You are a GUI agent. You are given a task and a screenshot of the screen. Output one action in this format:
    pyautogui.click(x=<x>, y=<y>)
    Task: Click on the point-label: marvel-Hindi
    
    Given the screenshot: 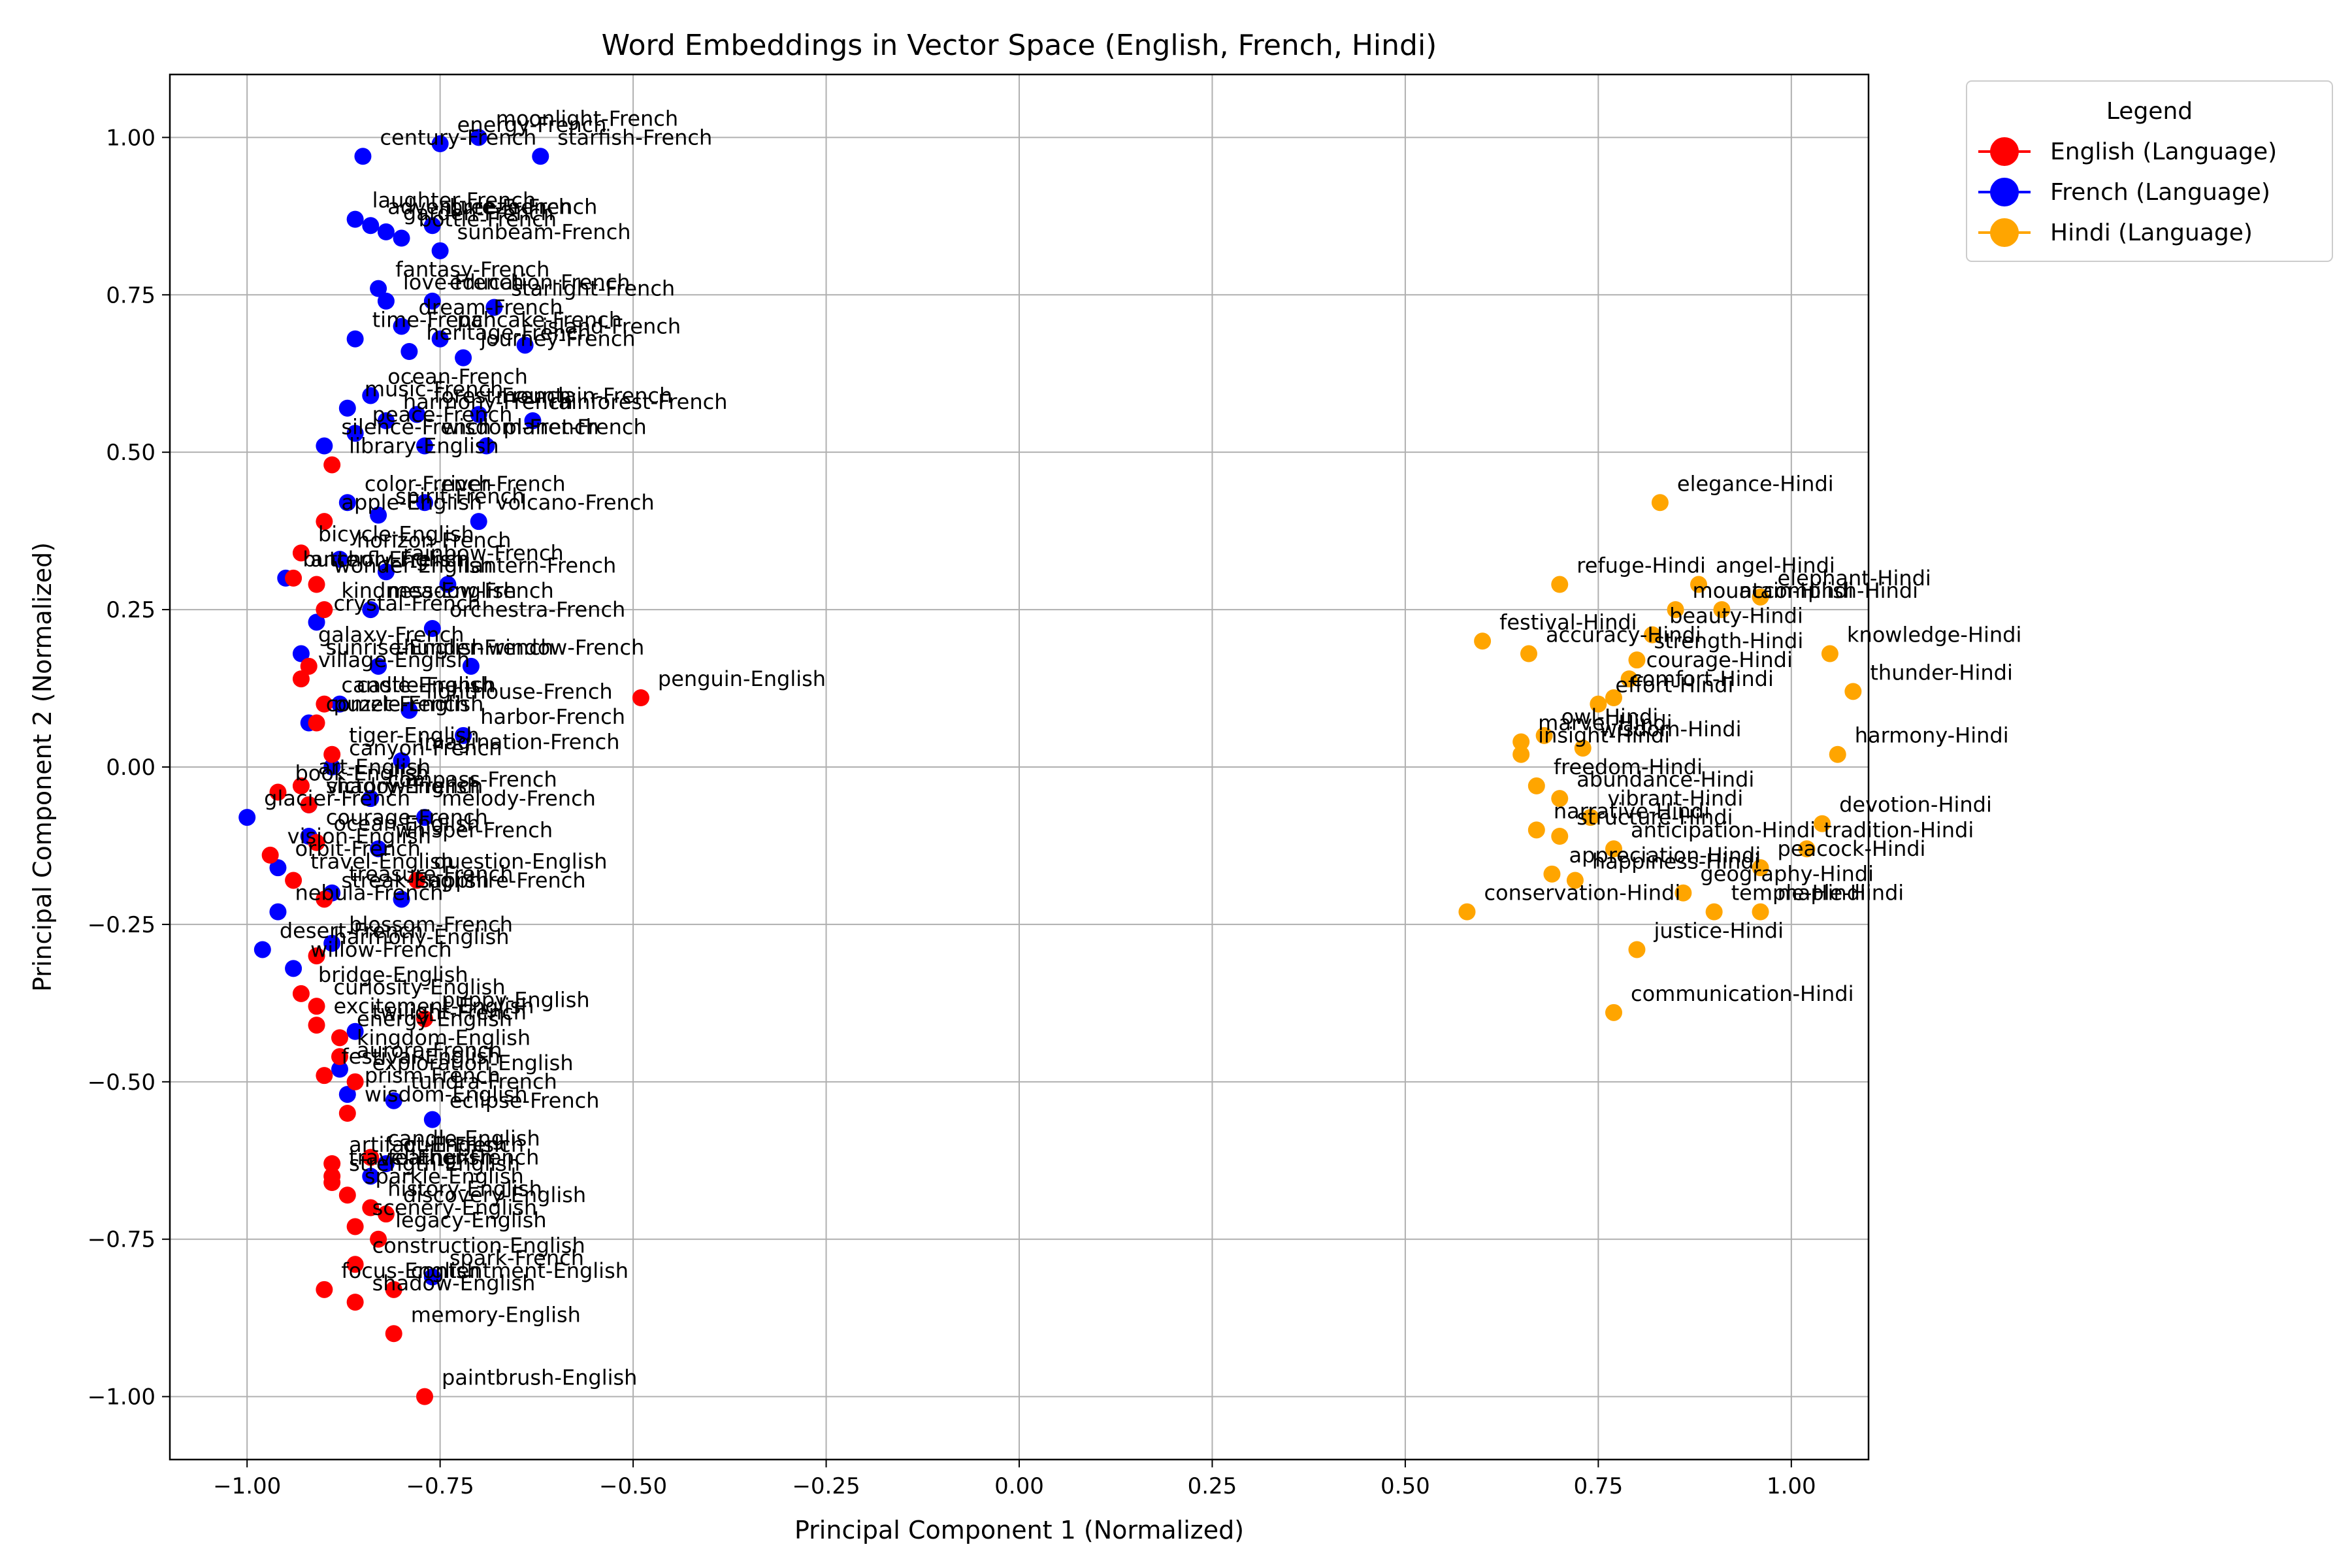 What is the action you would take?
    pyautogui.click(x=1605, y=722)
    